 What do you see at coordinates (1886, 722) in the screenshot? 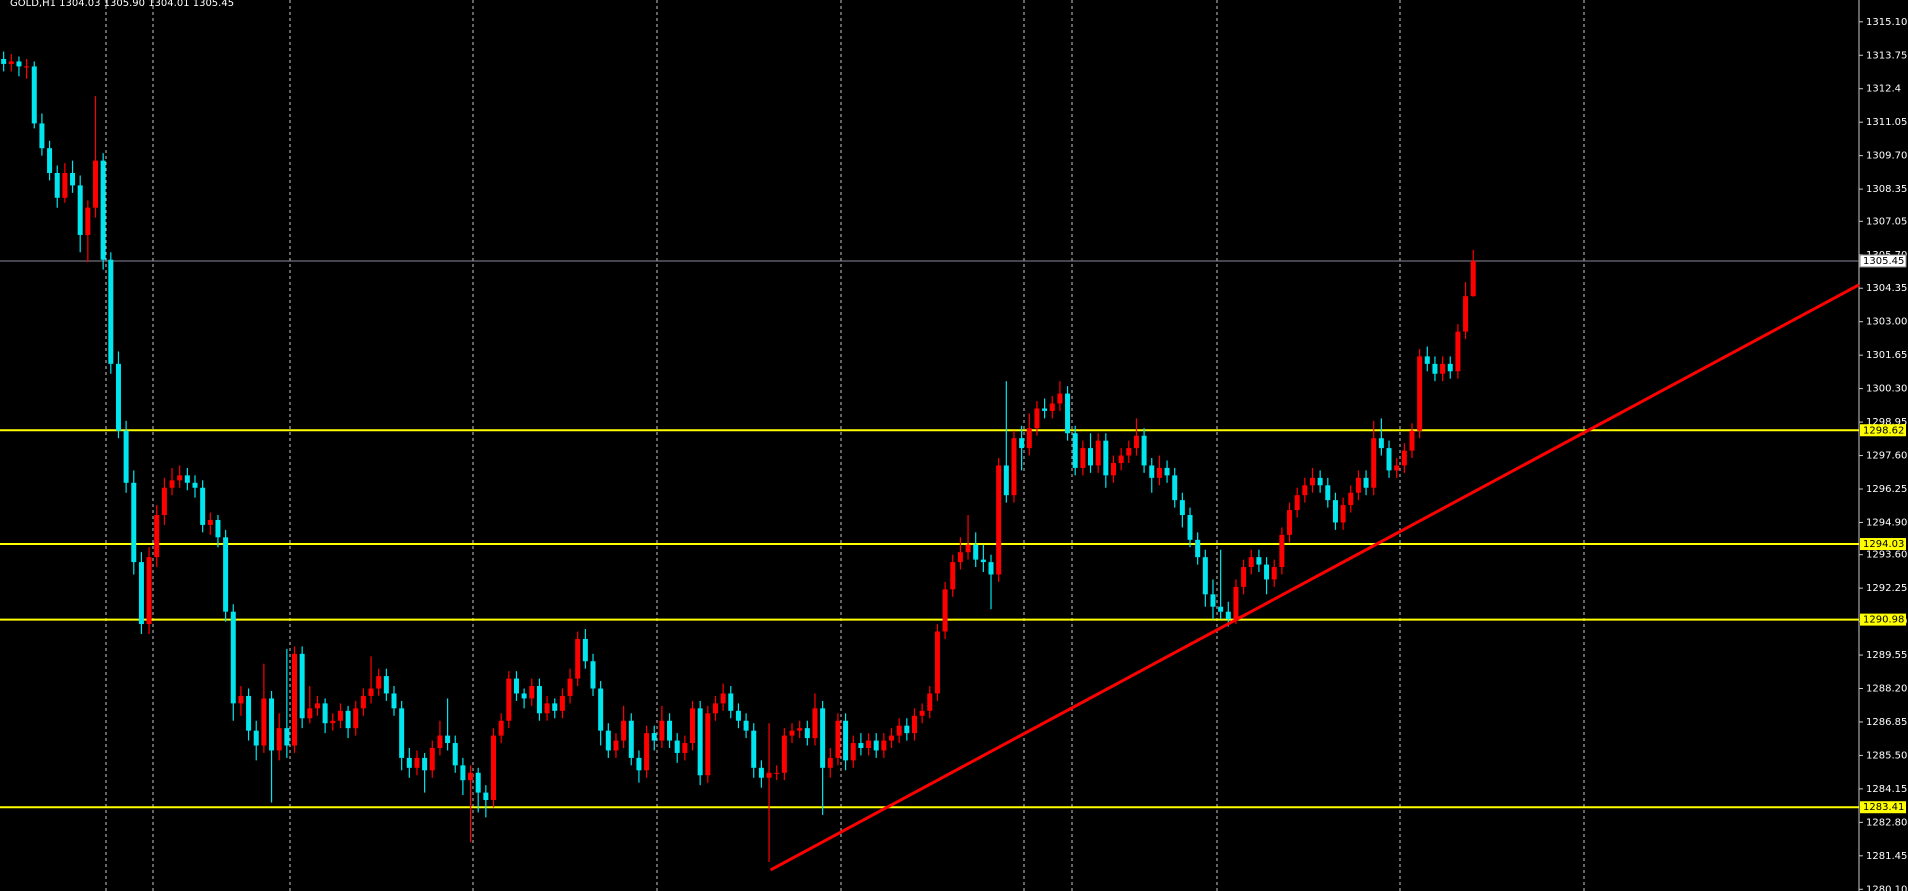
I see `y-tick-label: 1286.85` at bounding box center [1886, 722].